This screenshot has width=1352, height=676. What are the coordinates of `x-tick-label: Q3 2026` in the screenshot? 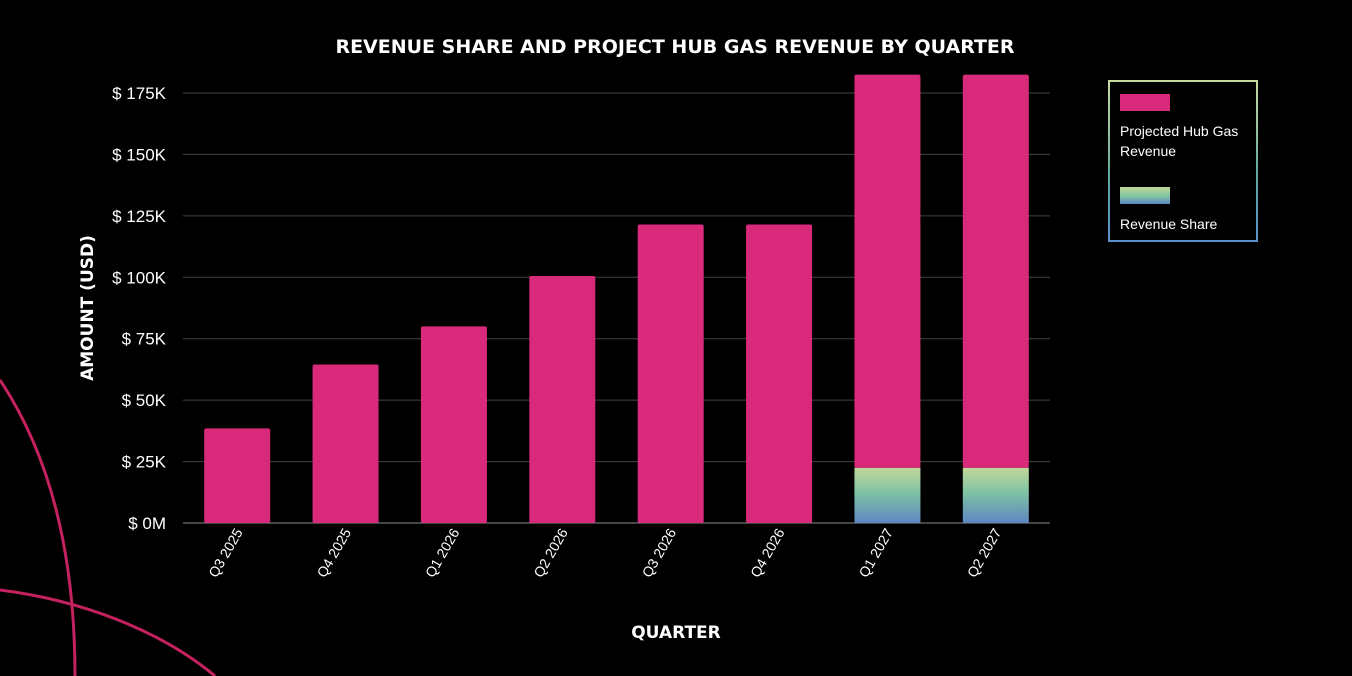 It's located at (659, 552).